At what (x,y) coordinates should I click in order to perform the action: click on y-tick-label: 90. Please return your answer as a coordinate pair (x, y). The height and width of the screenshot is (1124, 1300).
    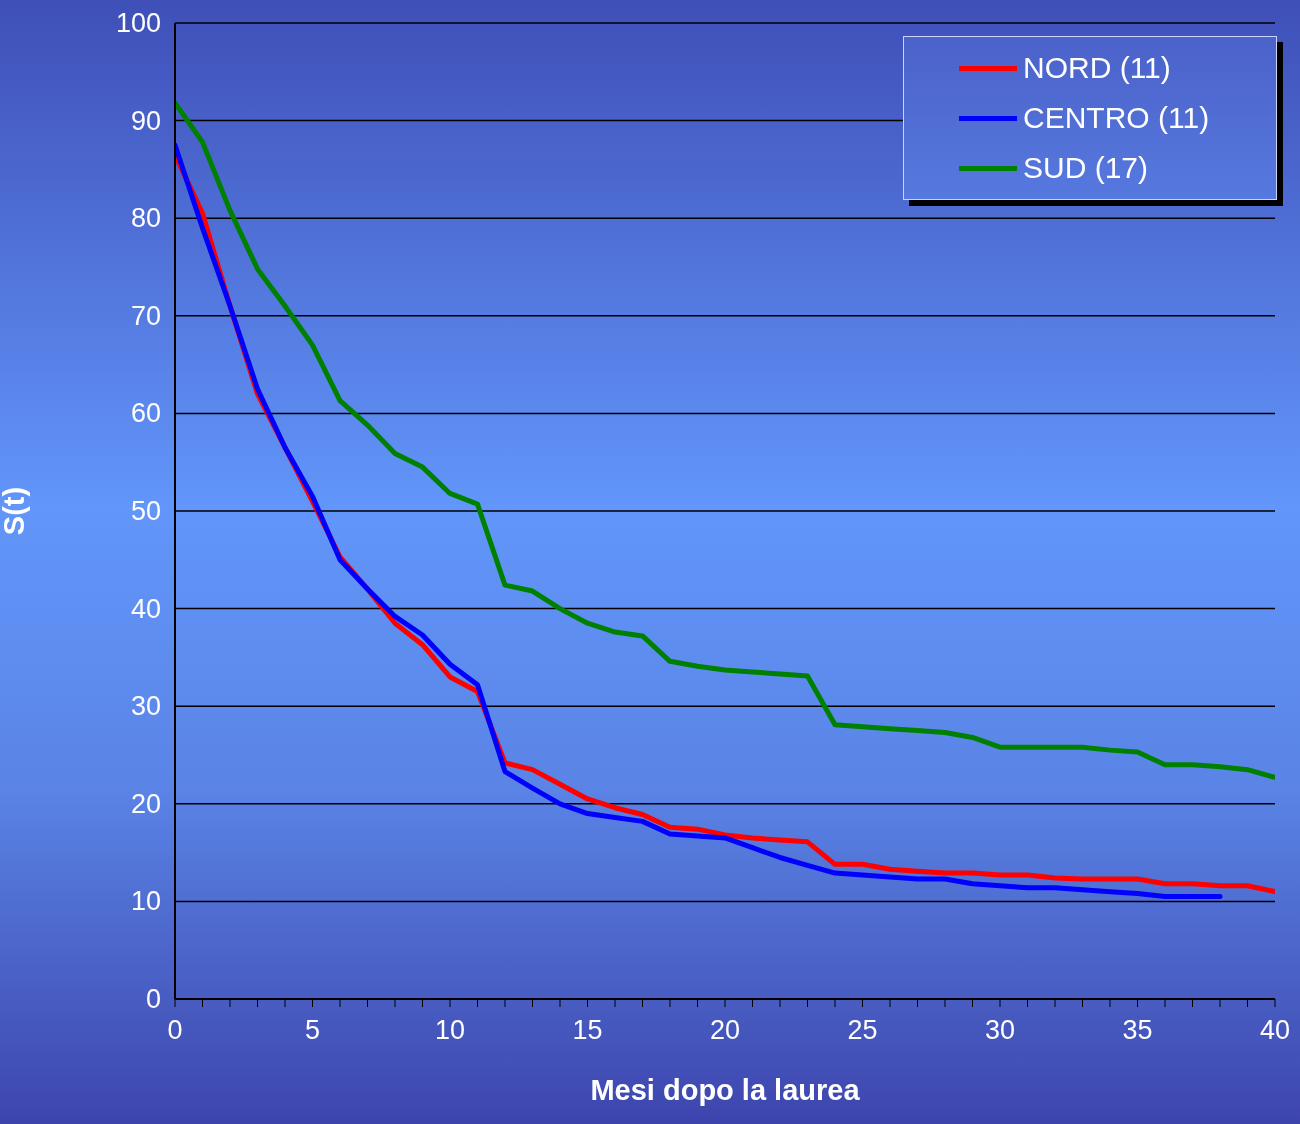
    Looking at the image, I should click on (145, 120).